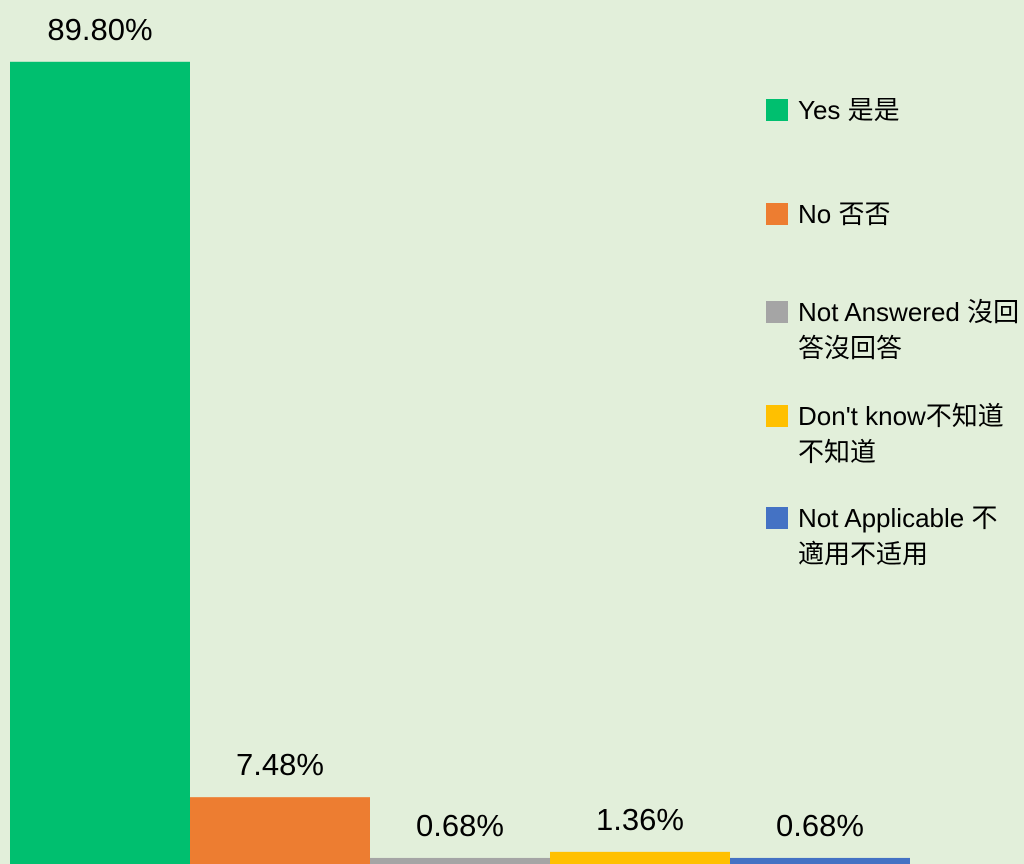 This screenshot has height=864, width=1024. I want to click on legend-label: No 否否, so click(844, 214).